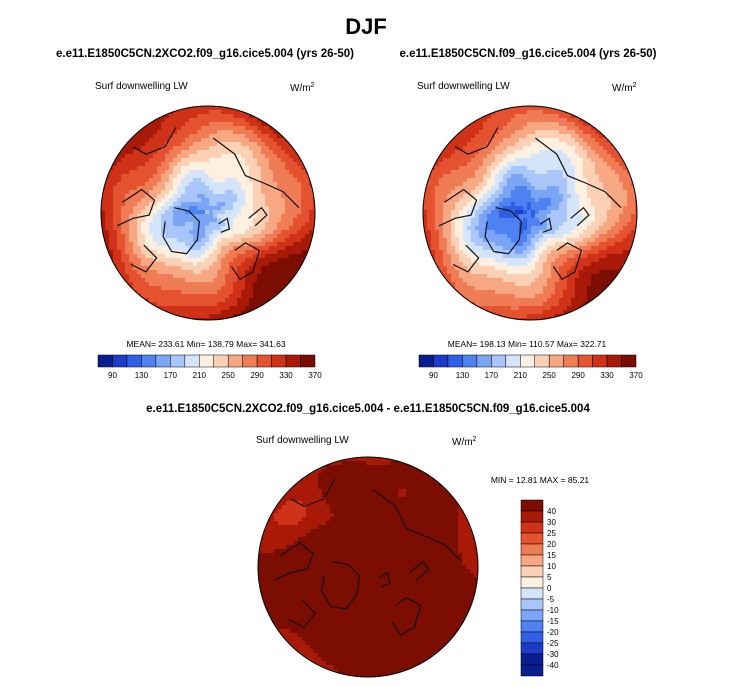 The width and height of the screenshot is (733, 687). Describe the element at coordinates (499, 361) in the screenshot. I see `colorbar-box` at that location.